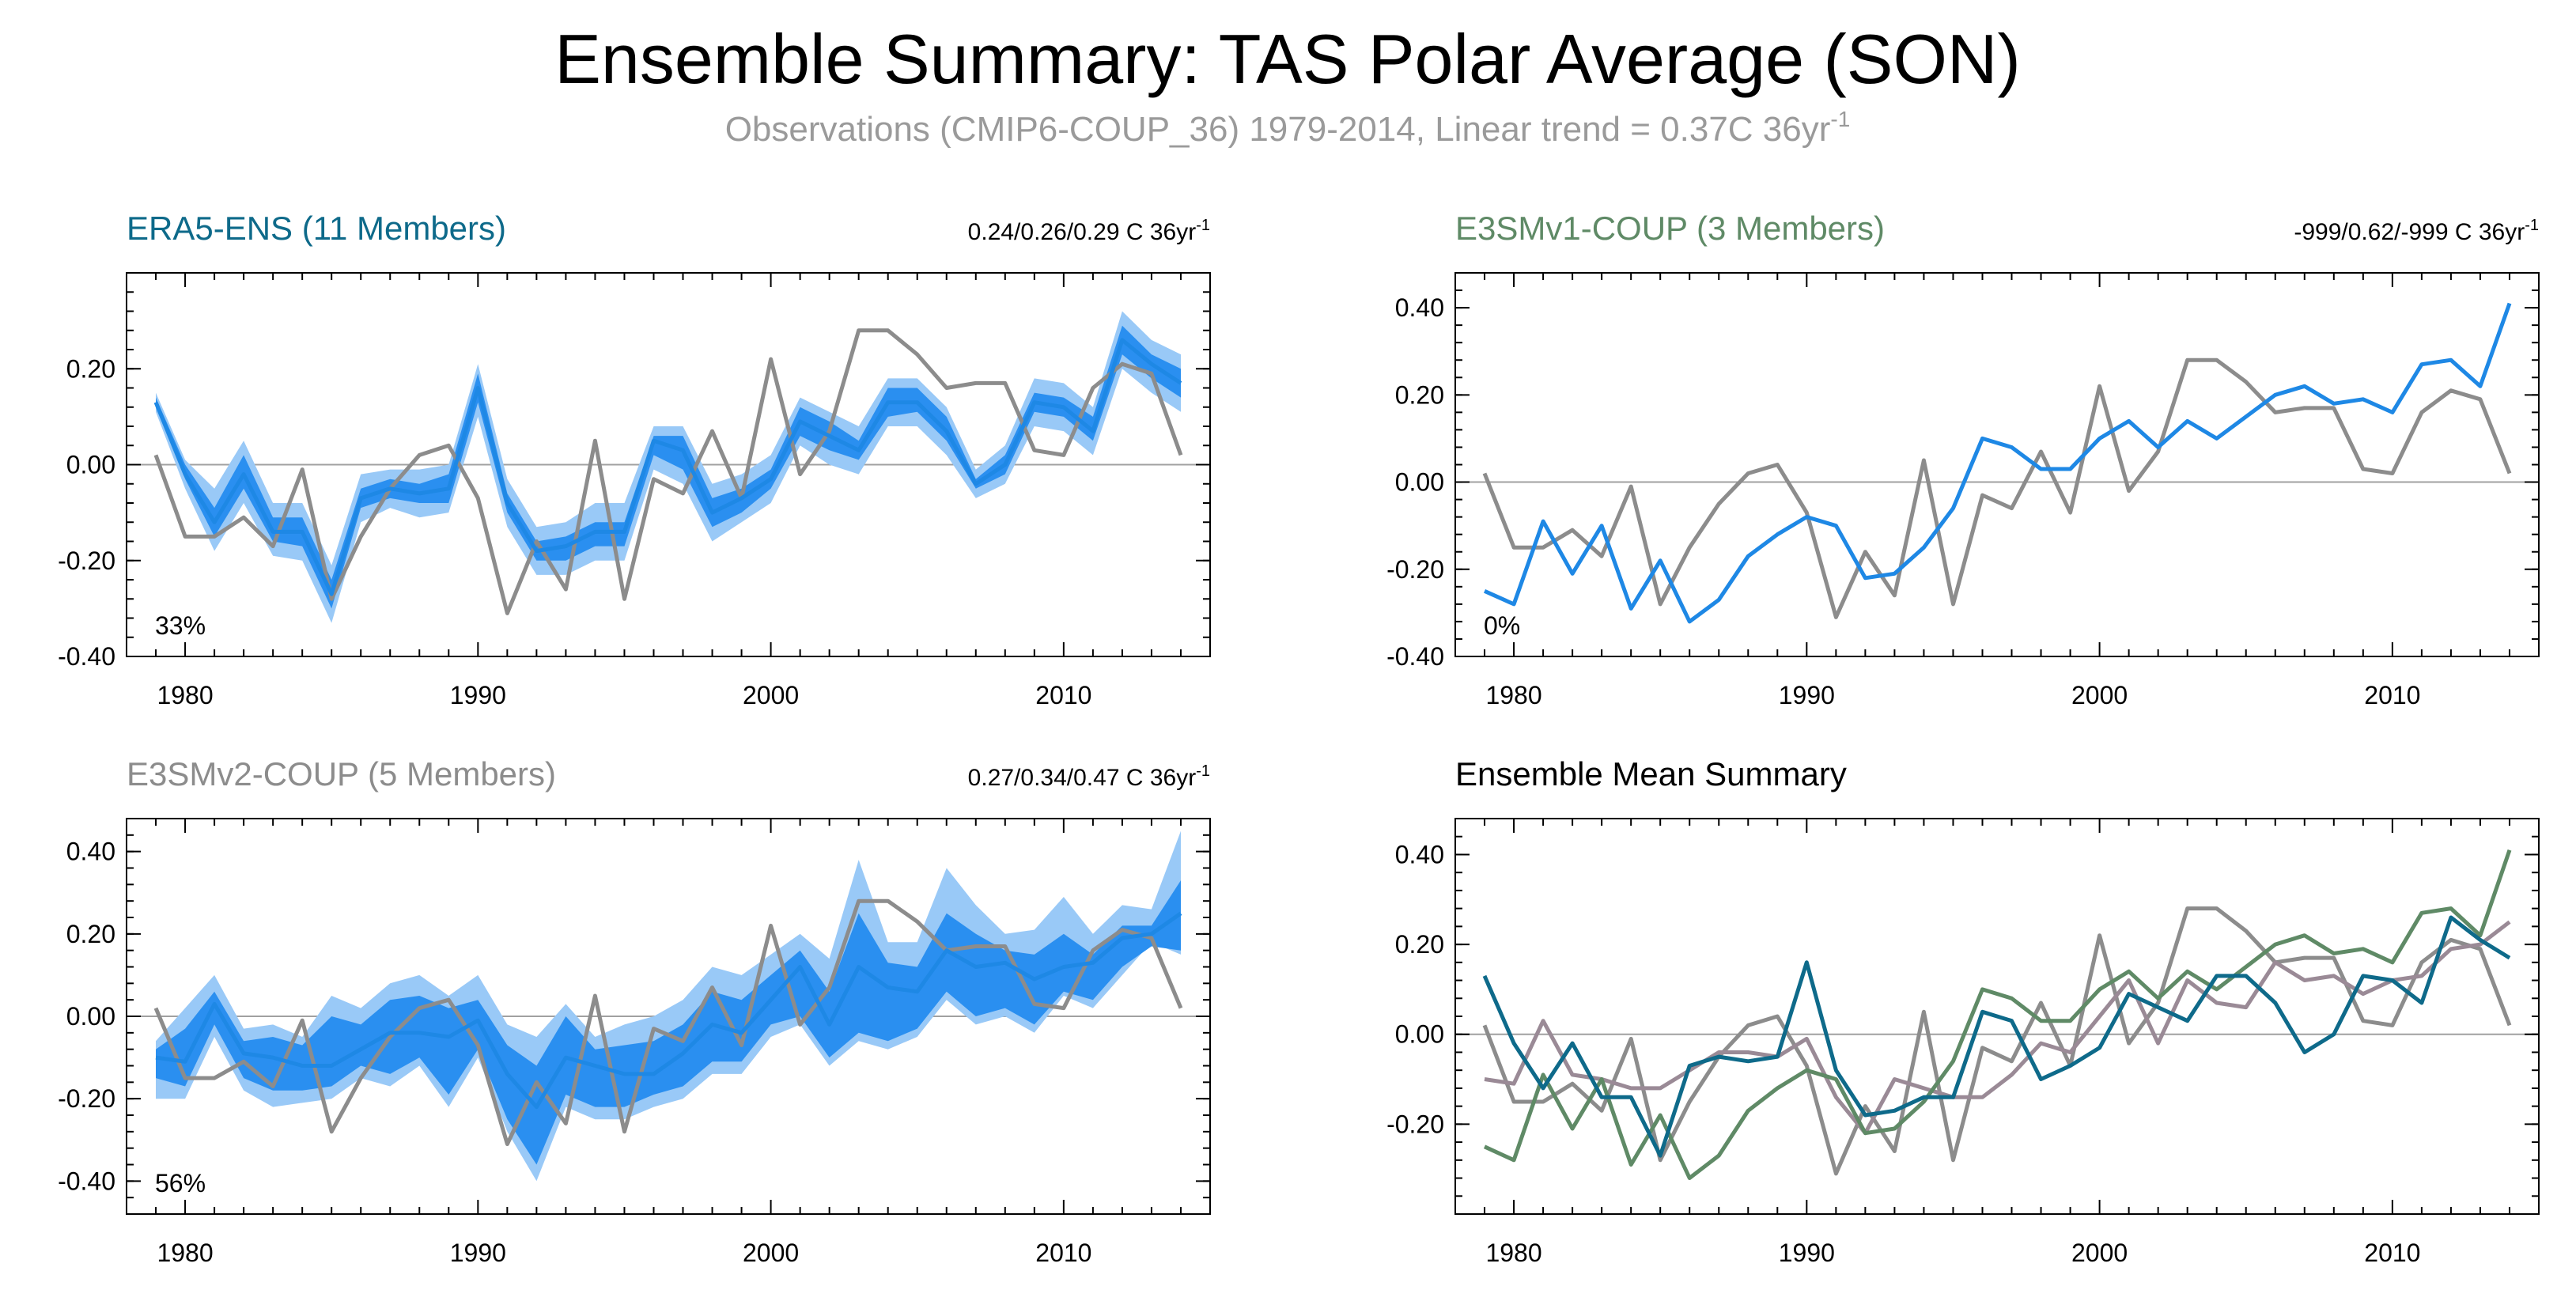 The height and width of the screenshot is (1305, 2576). I want to click on panel-title-e3smv1: E3SMv1-COUP (3 Members), so click(1670, 228).